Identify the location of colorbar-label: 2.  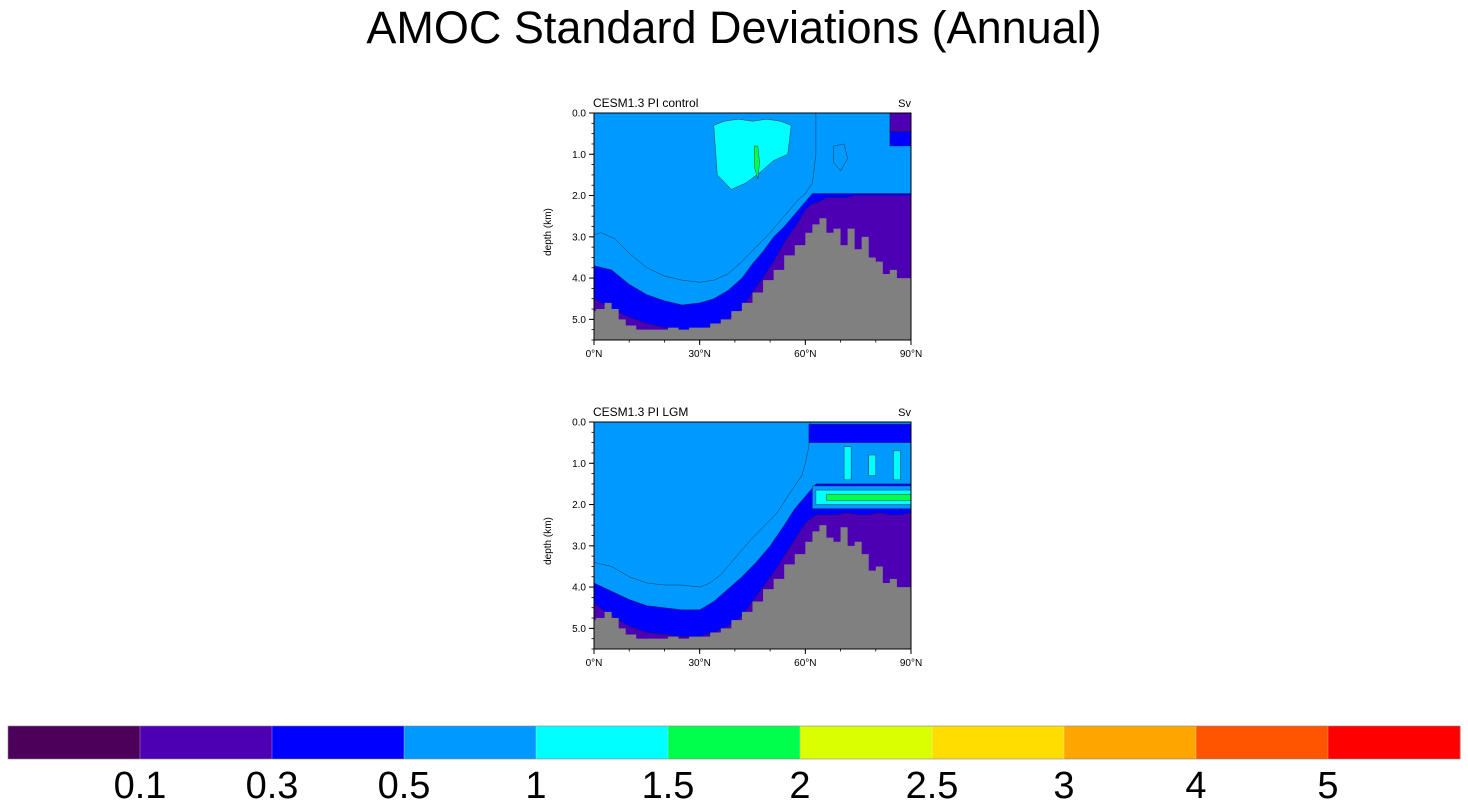
(799, 786).